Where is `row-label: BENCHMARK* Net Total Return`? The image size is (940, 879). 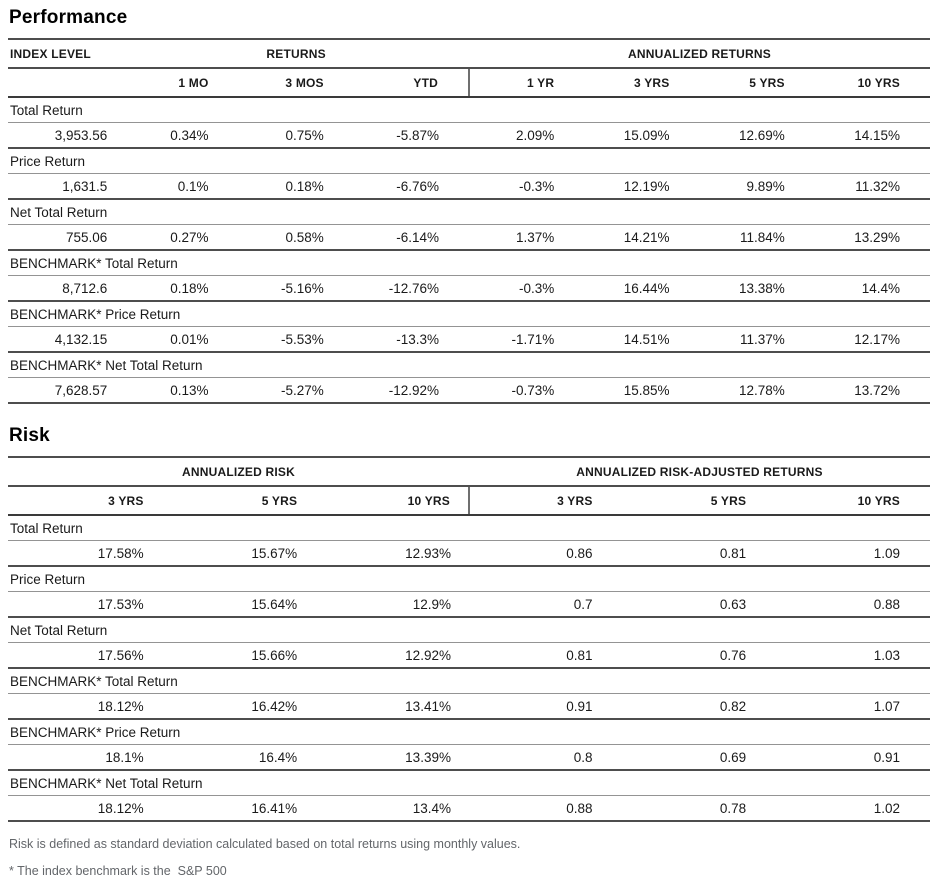
row-label: BENCHMARK* Net Total Return is located at coordinates (469, 365).